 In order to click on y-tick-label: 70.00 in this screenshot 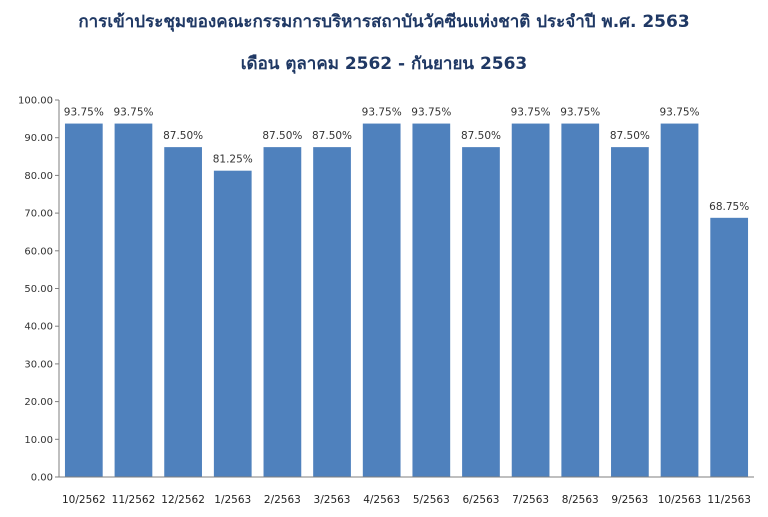, I will do `click(38, 214)`.